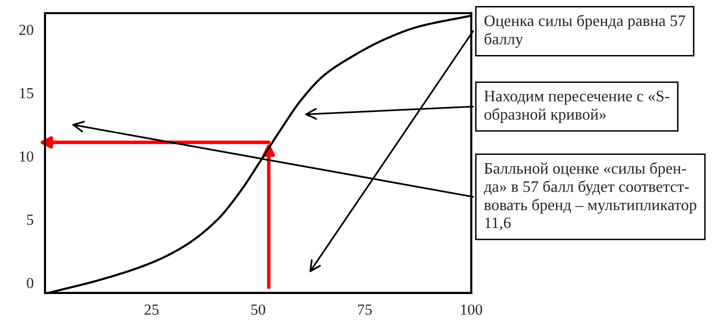 This screenshot has height=328, width=720. Describe the element at coordinates (27, 93) in the screenshot. I see `y-tick-label: 15` at that location.